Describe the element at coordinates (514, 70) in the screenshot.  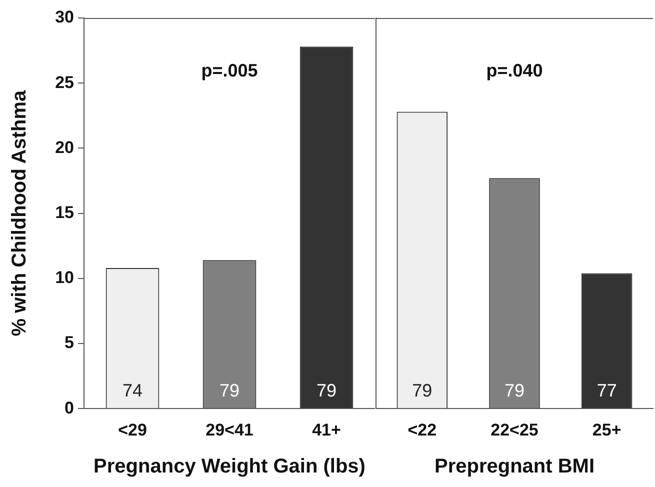
I see `annotation: p=.040` at that location.